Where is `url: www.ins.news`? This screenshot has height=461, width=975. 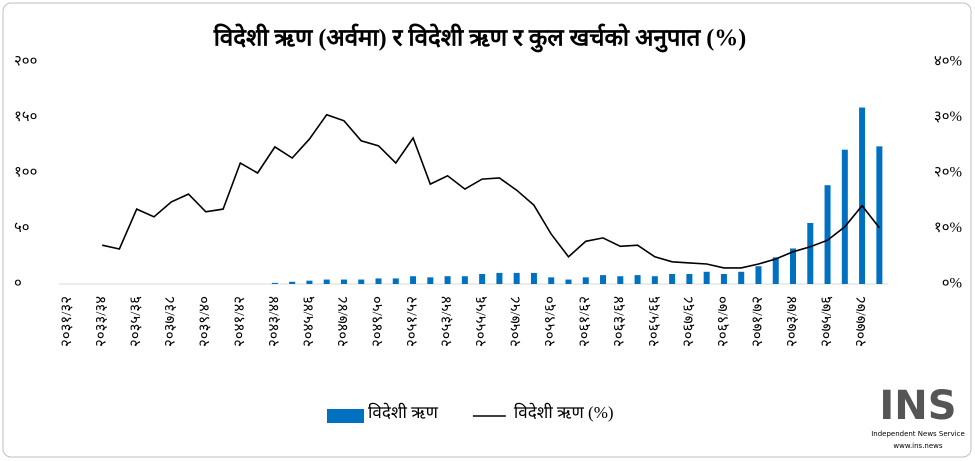
url: www.ins.news is located at coordinates (917, 446).